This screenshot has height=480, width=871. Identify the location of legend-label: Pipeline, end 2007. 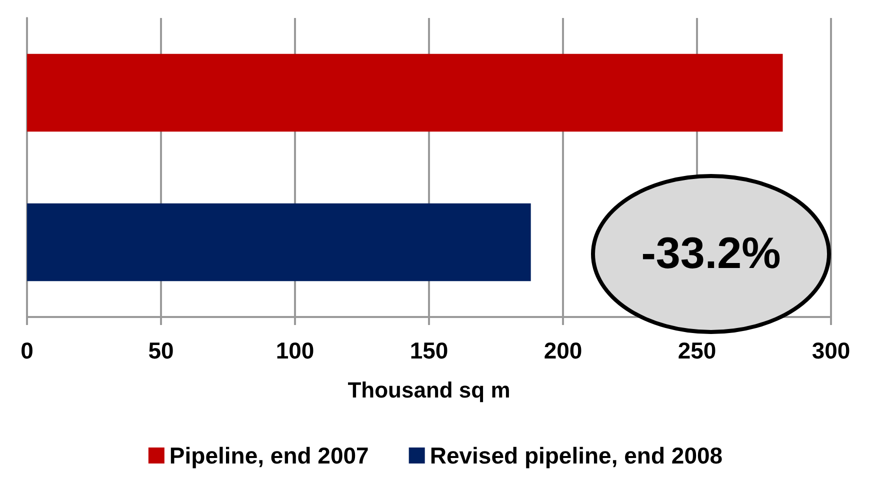
(269, 455).